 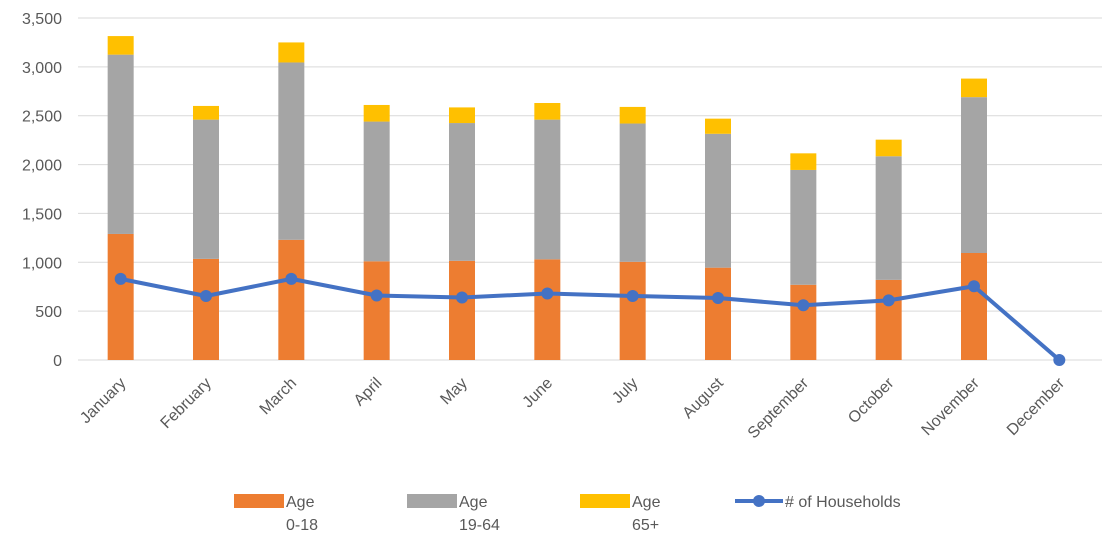 I want to click on x-tick-label: November, so click(x=951, y=406).